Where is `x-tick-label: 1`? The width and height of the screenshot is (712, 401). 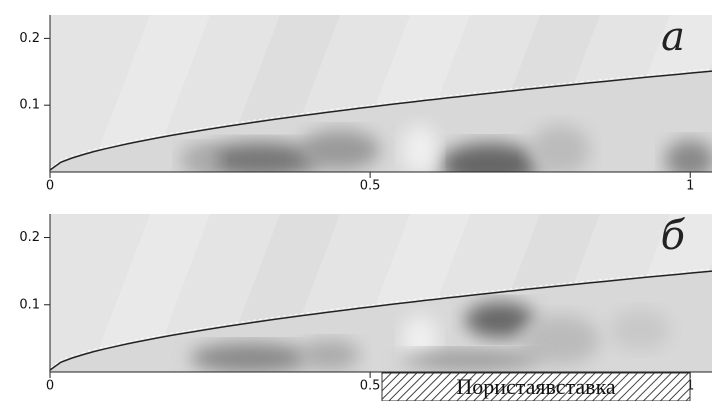
x-tick-label: 1 is located at coordinates (690, 186).